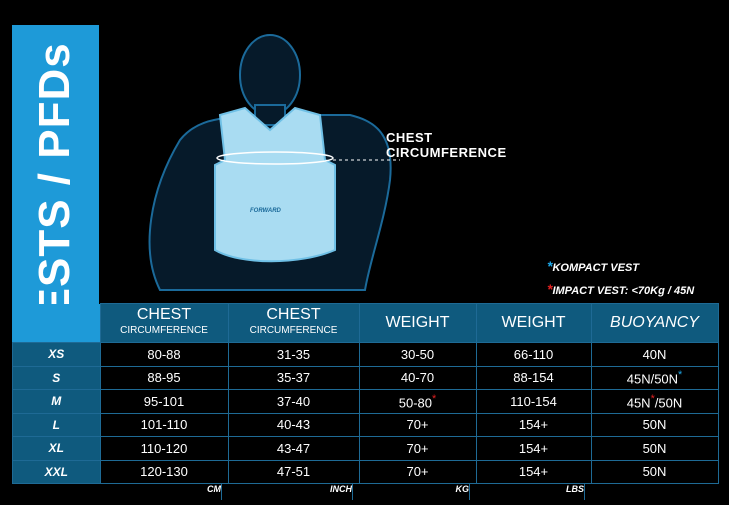  I want to click on header-chest-inch: CHEST CIRCUMFERENCE, so click(293, 323).